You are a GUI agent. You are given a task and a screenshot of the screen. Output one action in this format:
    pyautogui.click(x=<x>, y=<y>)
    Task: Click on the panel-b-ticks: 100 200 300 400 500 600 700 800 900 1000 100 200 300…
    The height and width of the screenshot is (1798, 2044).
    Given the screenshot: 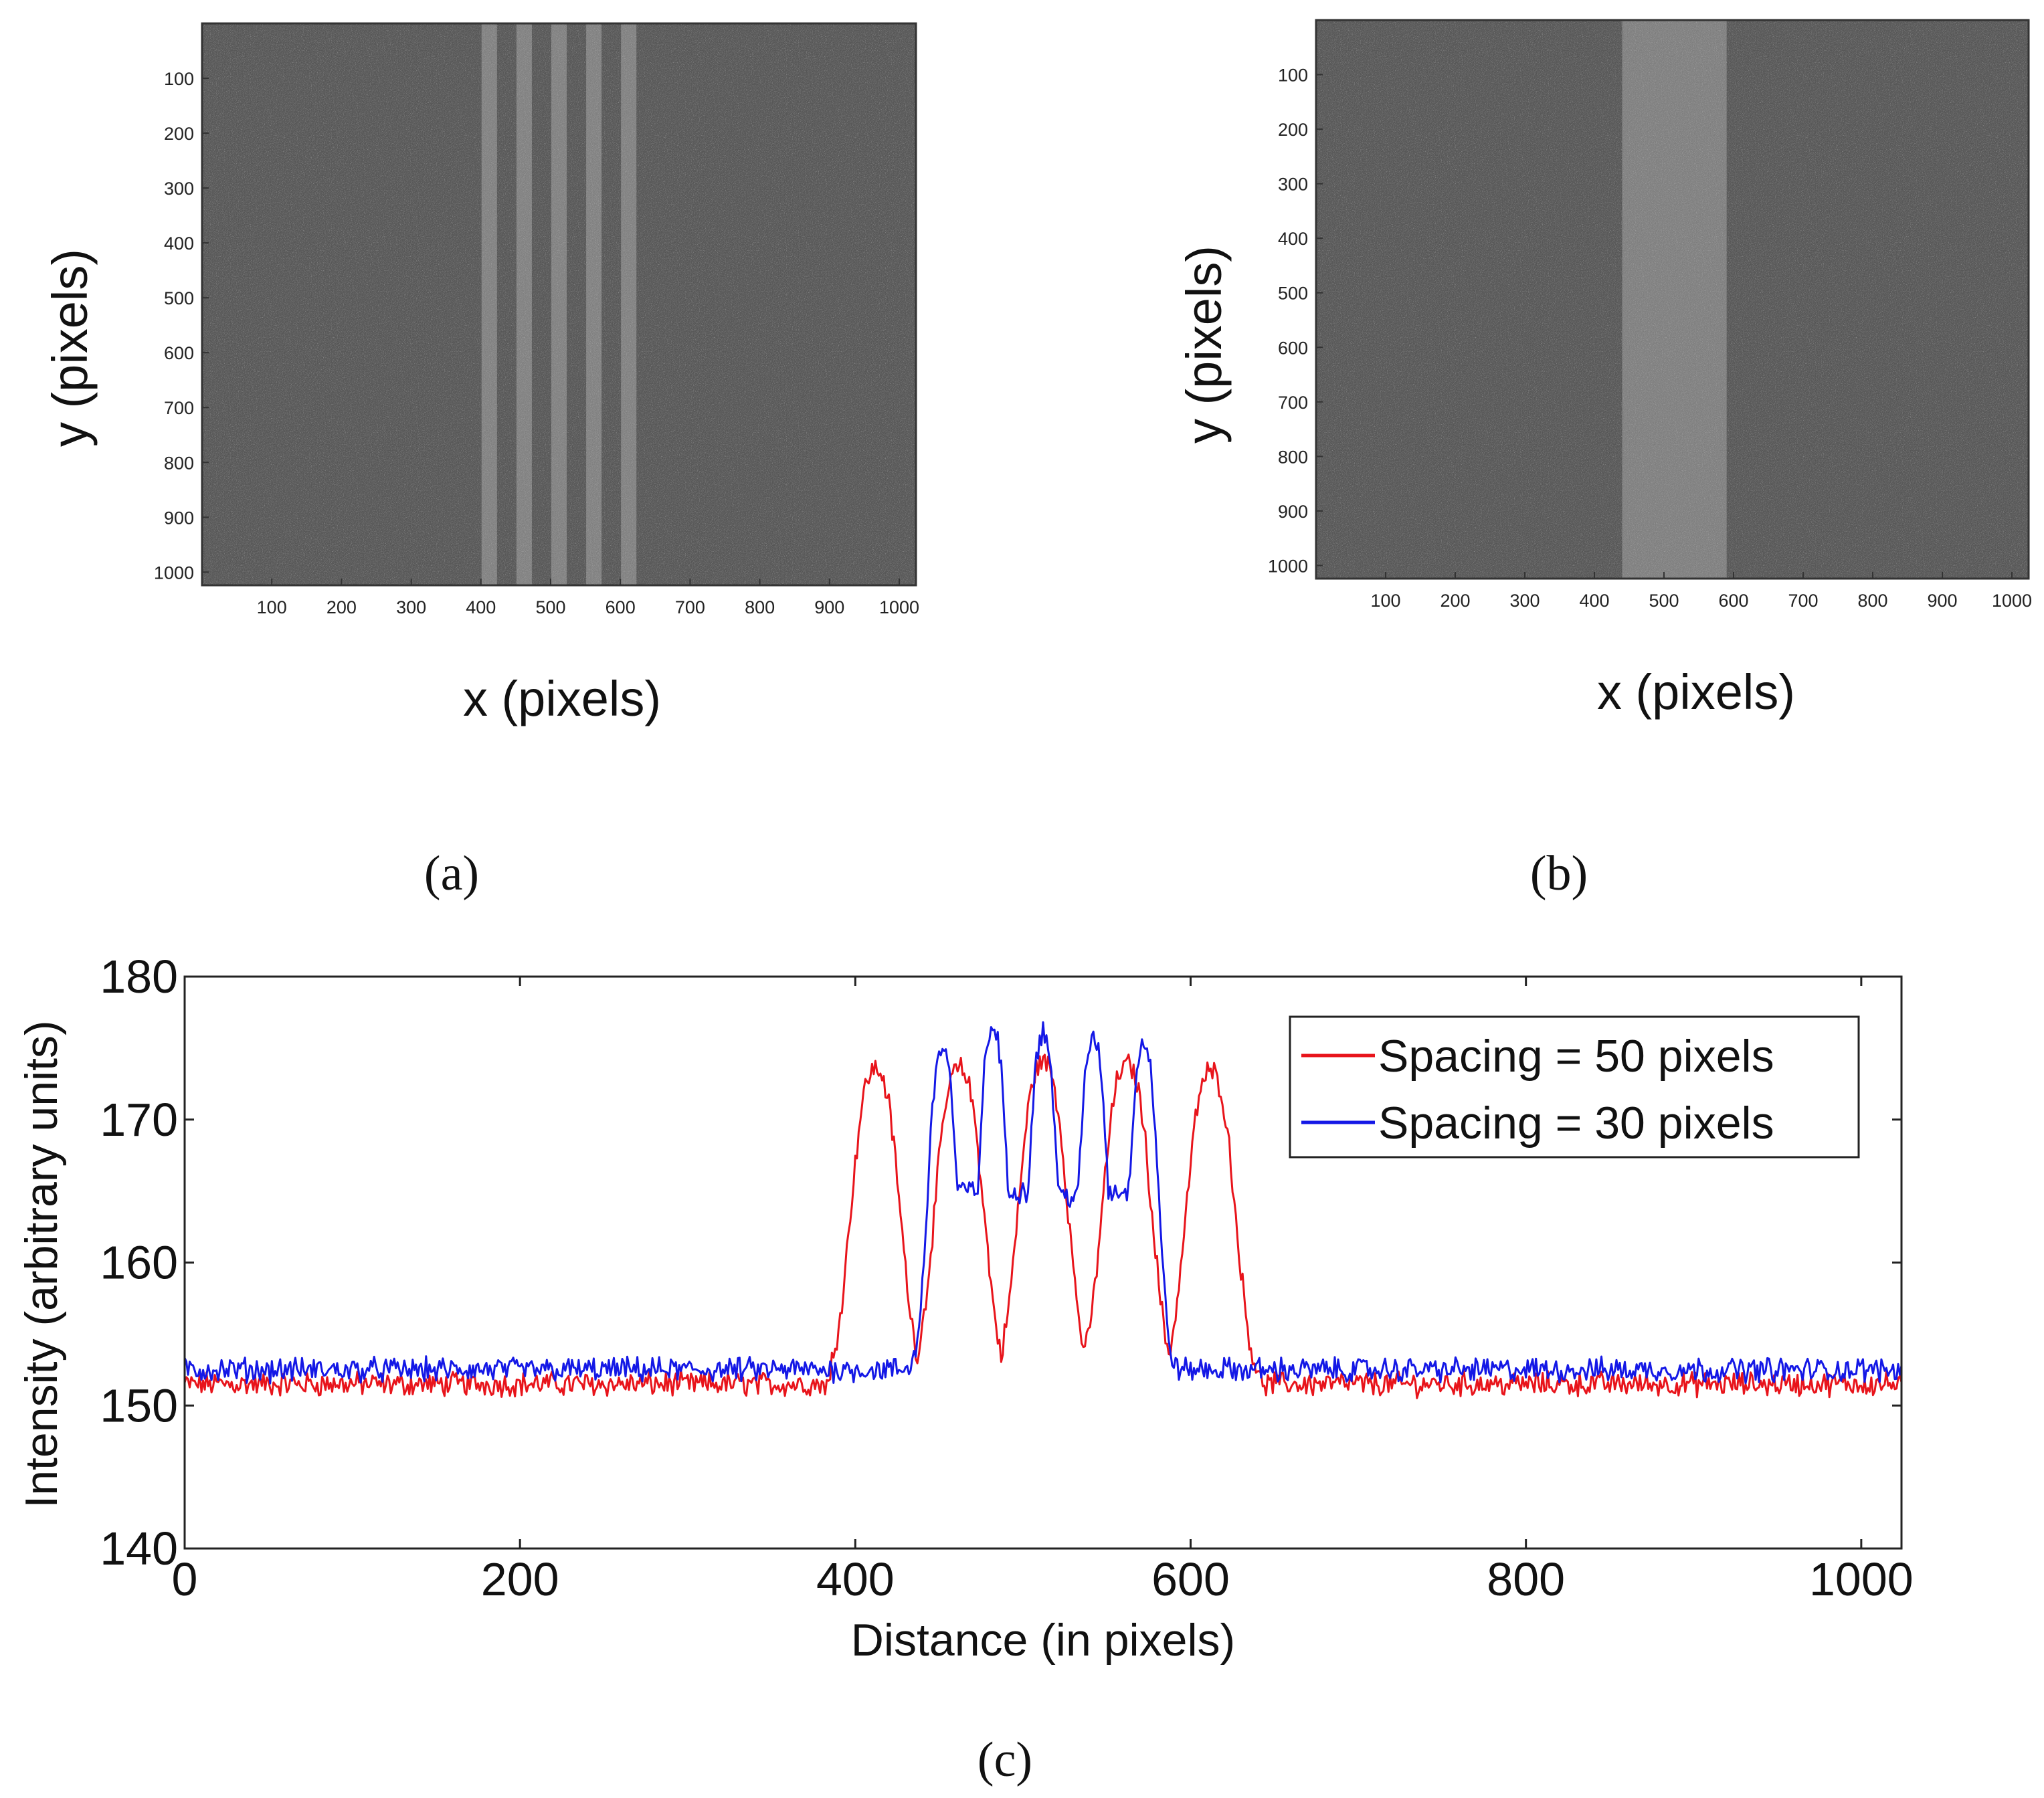 What is the action you would take?
    pyautogui.click(x=1650, y=338)
    